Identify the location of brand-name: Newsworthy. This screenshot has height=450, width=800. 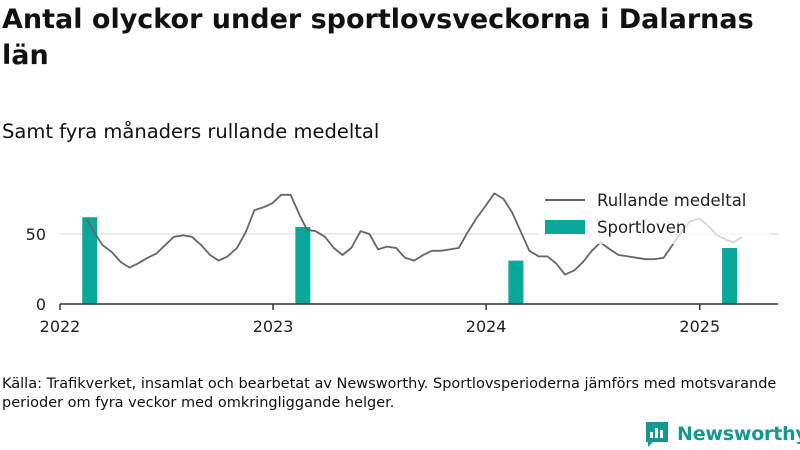
(738, 434).